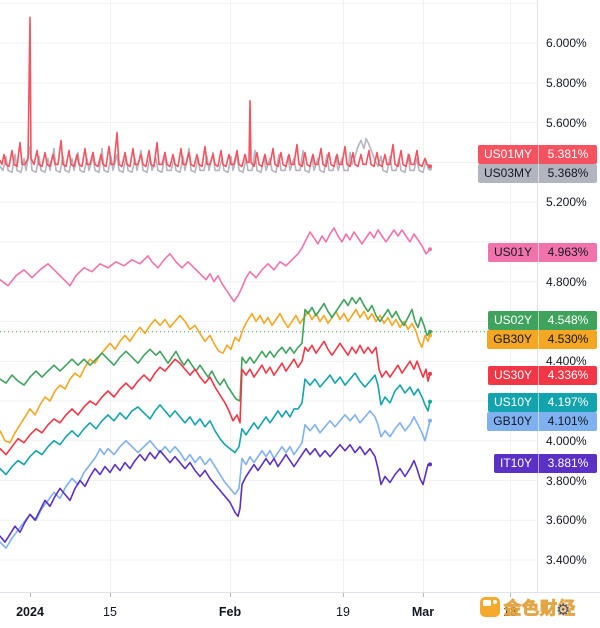 The width and height of the screenshot is (600, 628). I want to click on series-end-dot-US10Y, so click(430, 401).